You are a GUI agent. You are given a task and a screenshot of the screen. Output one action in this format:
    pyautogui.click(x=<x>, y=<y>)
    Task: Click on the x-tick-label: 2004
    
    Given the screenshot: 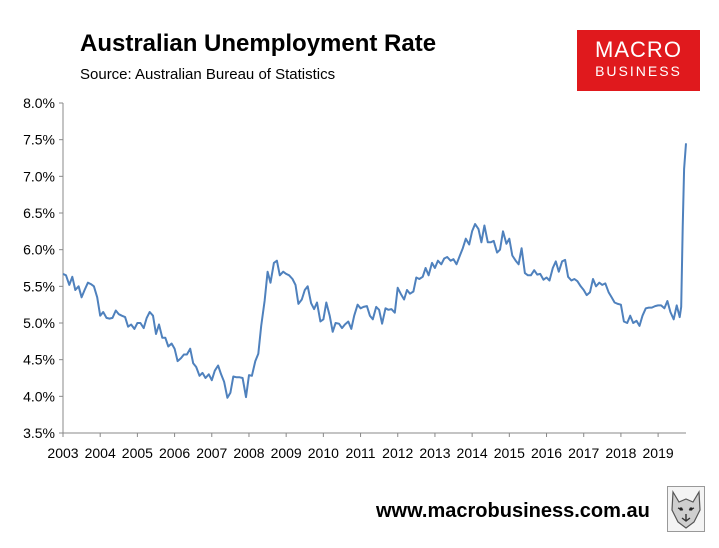 What is the action you would take?
    pyautogui.click(x=100, y=453)
    